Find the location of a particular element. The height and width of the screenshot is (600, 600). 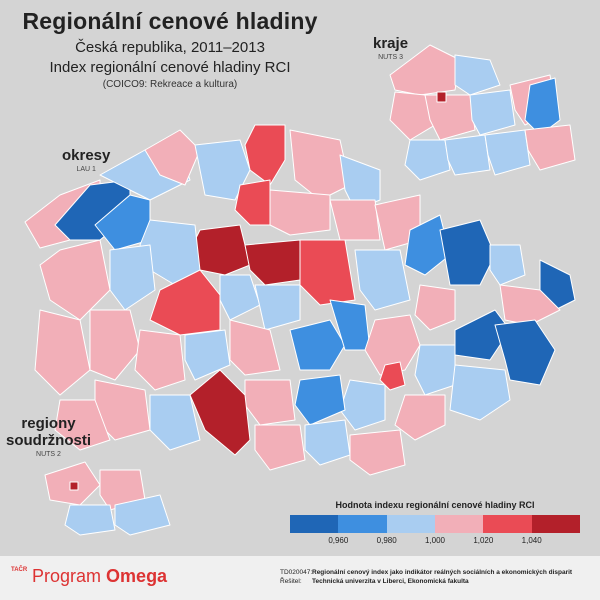

legend-color-bar is located at coordinates (435, 524).